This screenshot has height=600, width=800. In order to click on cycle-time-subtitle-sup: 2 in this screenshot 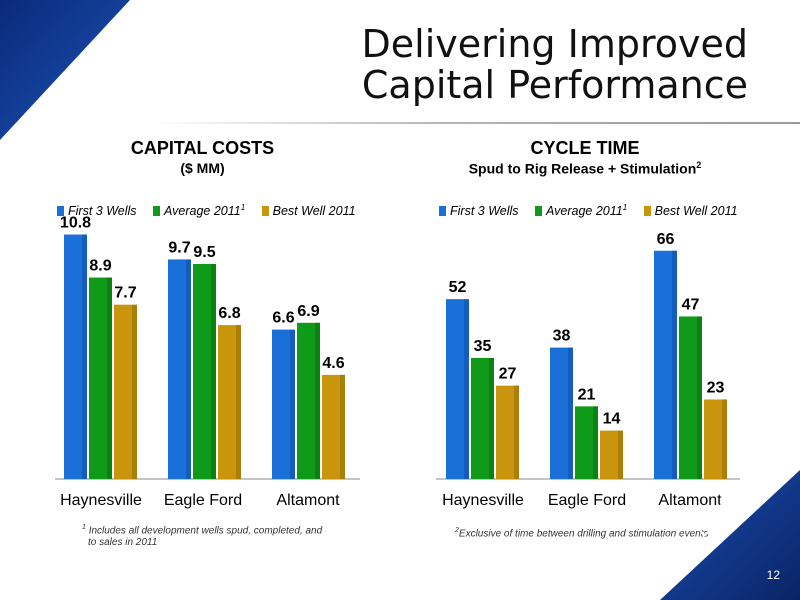, I will do `click(699, 165)`.